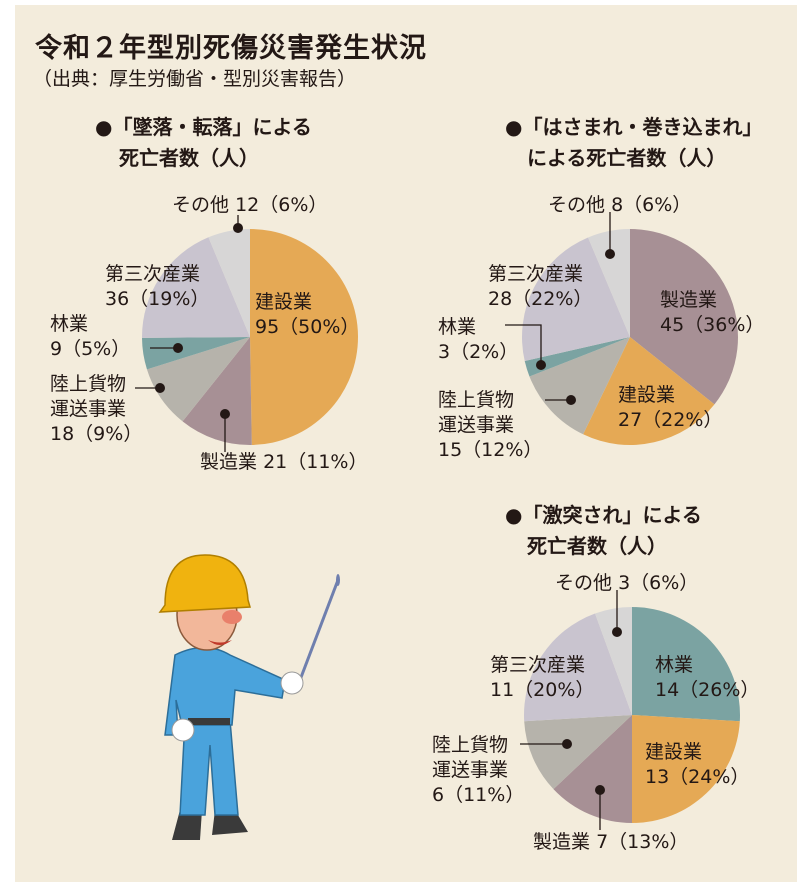 The width and height of the screenshot is (810, 896). What do you see at coordinates (203, 127) in the screenshot?
I see `chart1-title-line1: ●「墜落・転落」による` at bounding box center [203, 127].